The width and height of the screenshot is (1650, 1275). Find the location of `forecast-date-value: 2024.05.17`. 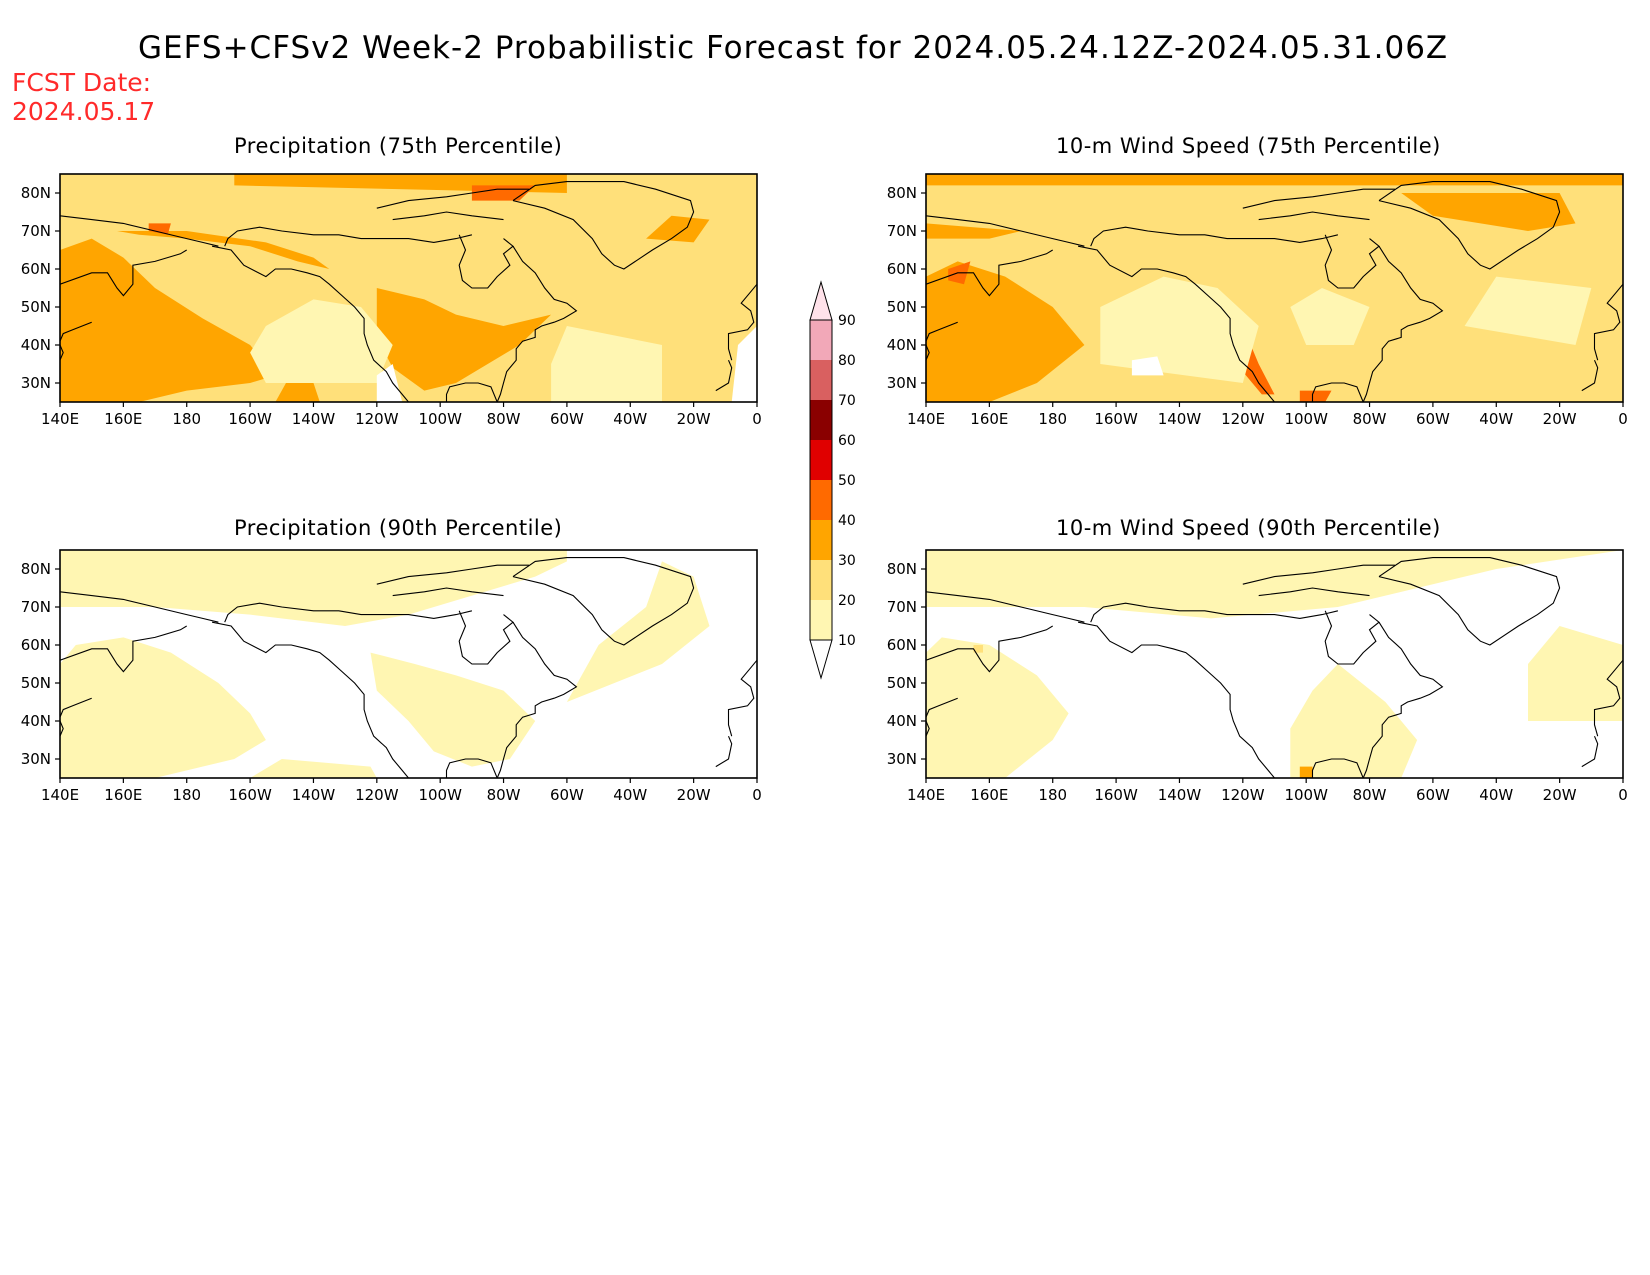

forecast-date-value: 2024.05.17 is located at coordinates (84, 111).